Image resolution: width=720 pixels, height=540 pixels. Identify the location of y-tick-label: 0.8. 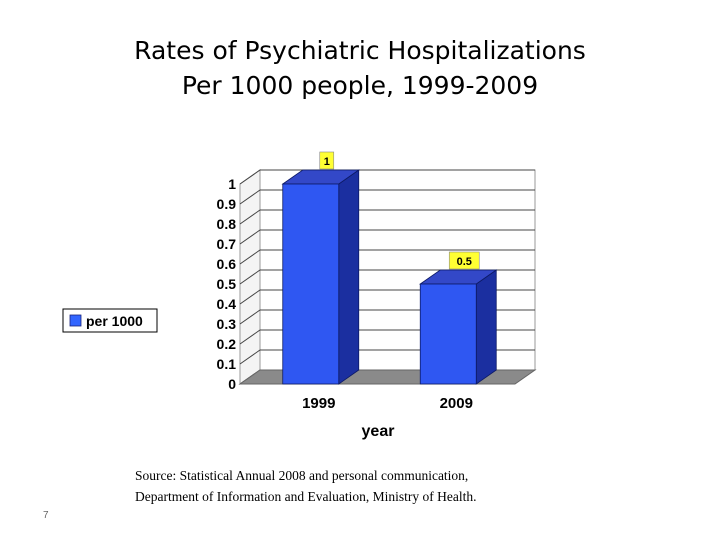
(227, 224).